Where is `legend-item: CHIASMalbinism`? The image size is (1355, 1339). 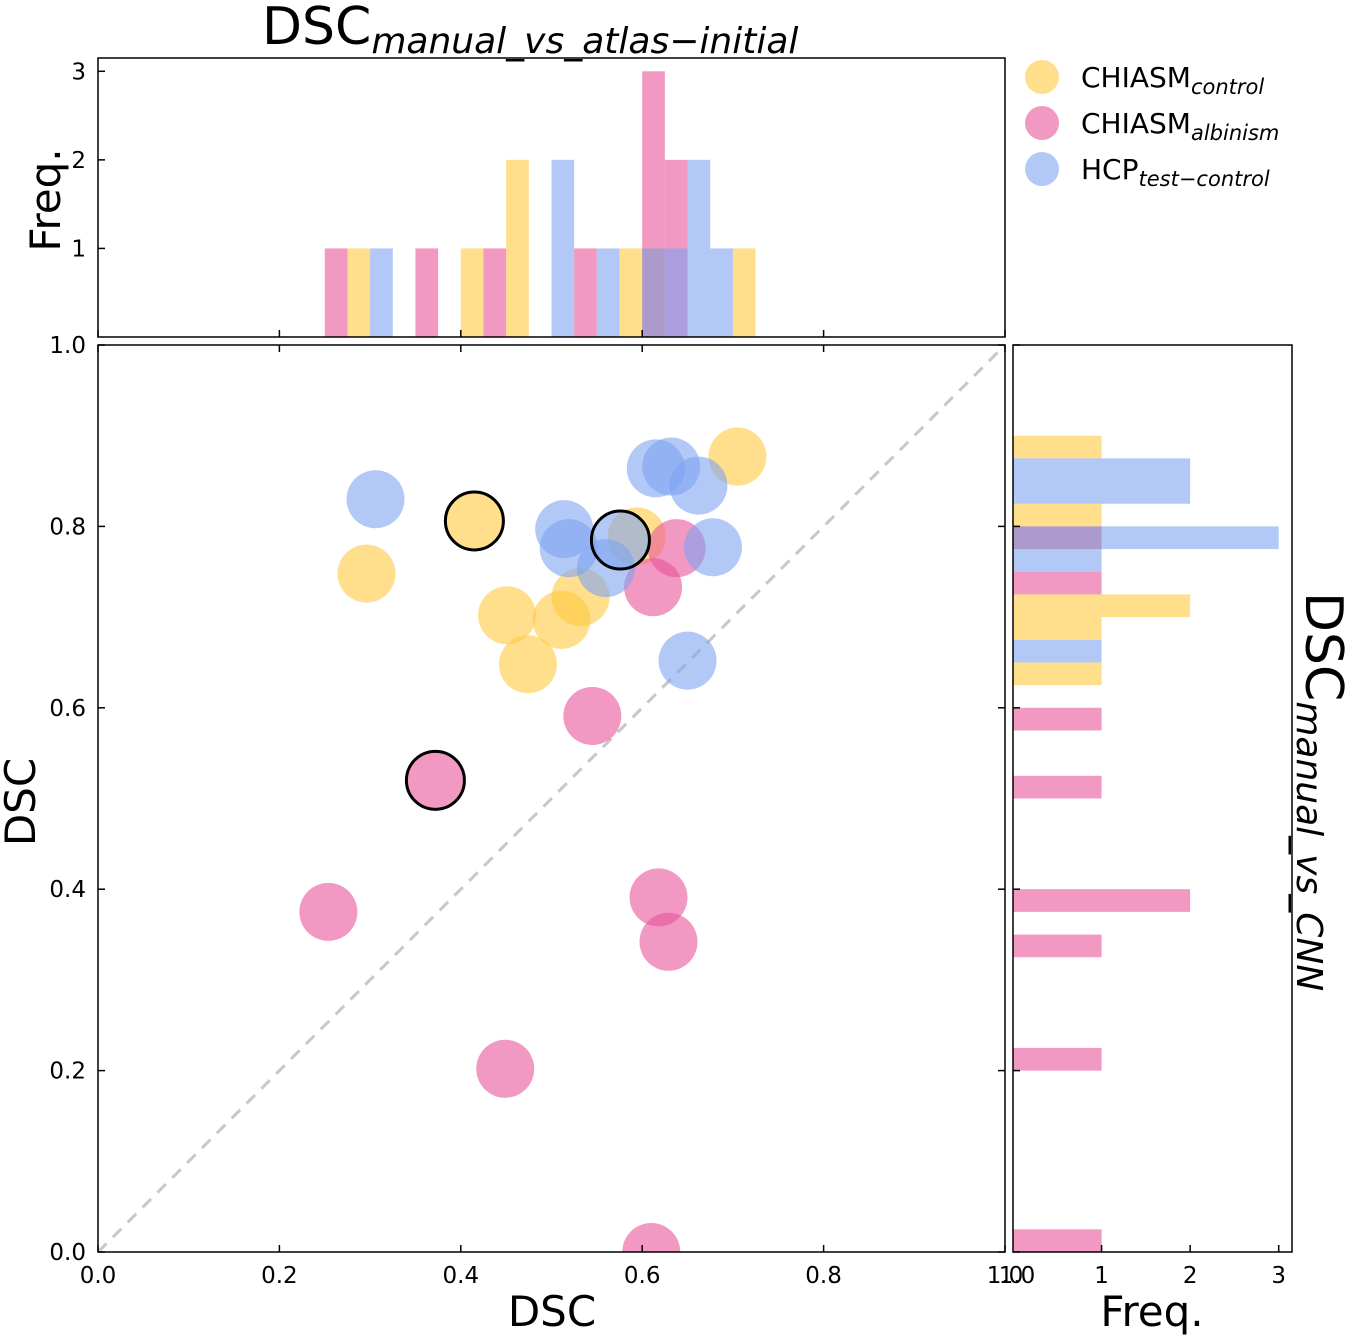
legend-item: CHIASMalbinism is located at coordinates (1152, 125).